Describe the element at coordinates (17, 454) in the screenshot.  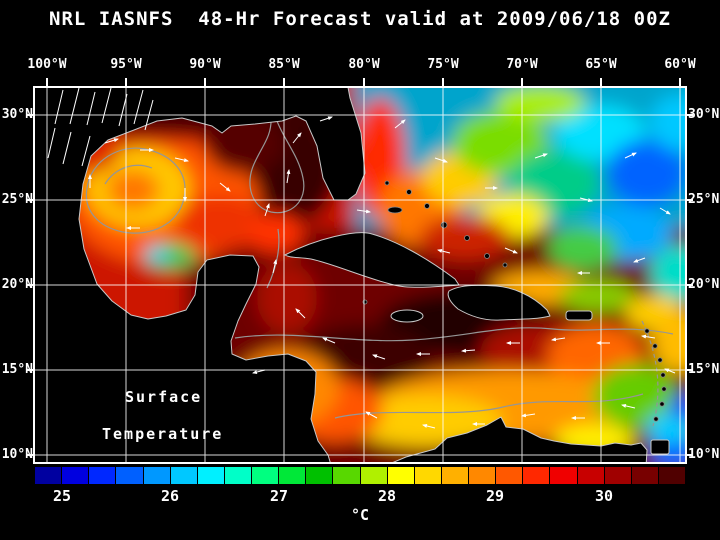
I see `lat-label-left-10n: 10°N` at that location.